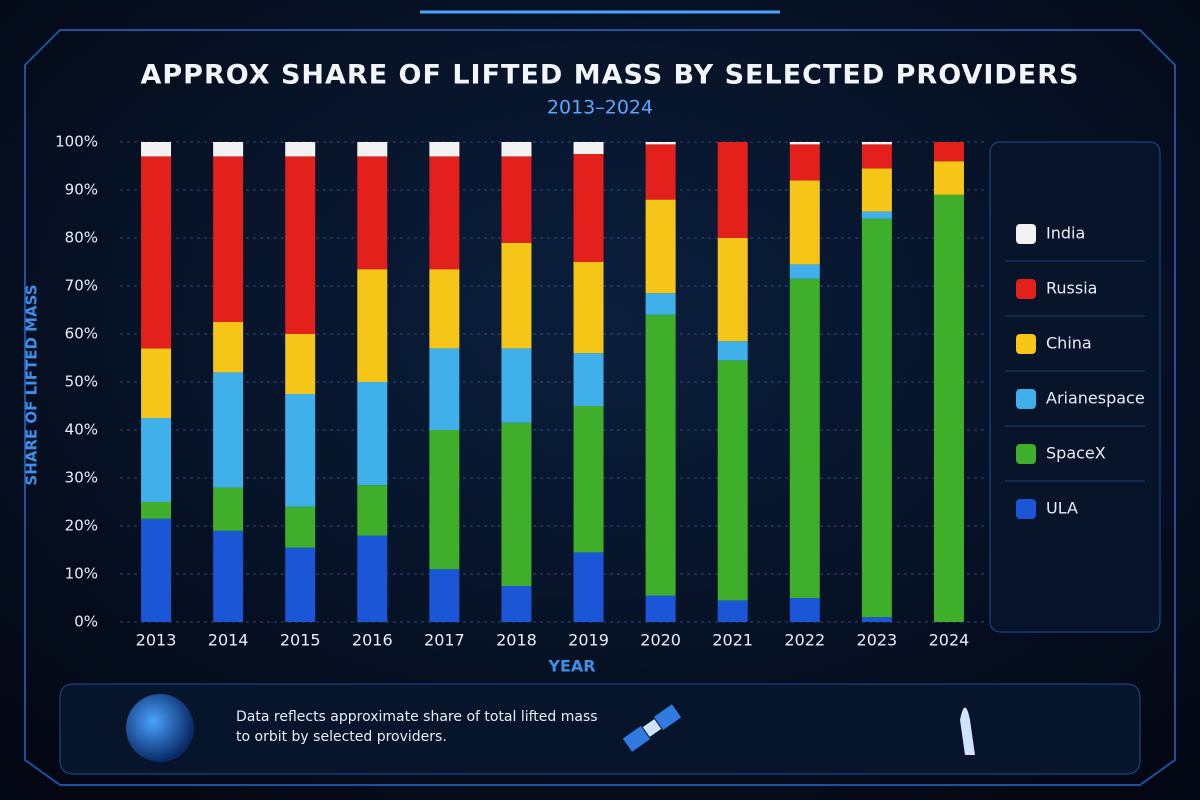 This screenshot has width=1200, height=800. Describe the element at coordinates (600, 108) in the screenshot. I see `chart-subtitle: 2013–2024` at that location.